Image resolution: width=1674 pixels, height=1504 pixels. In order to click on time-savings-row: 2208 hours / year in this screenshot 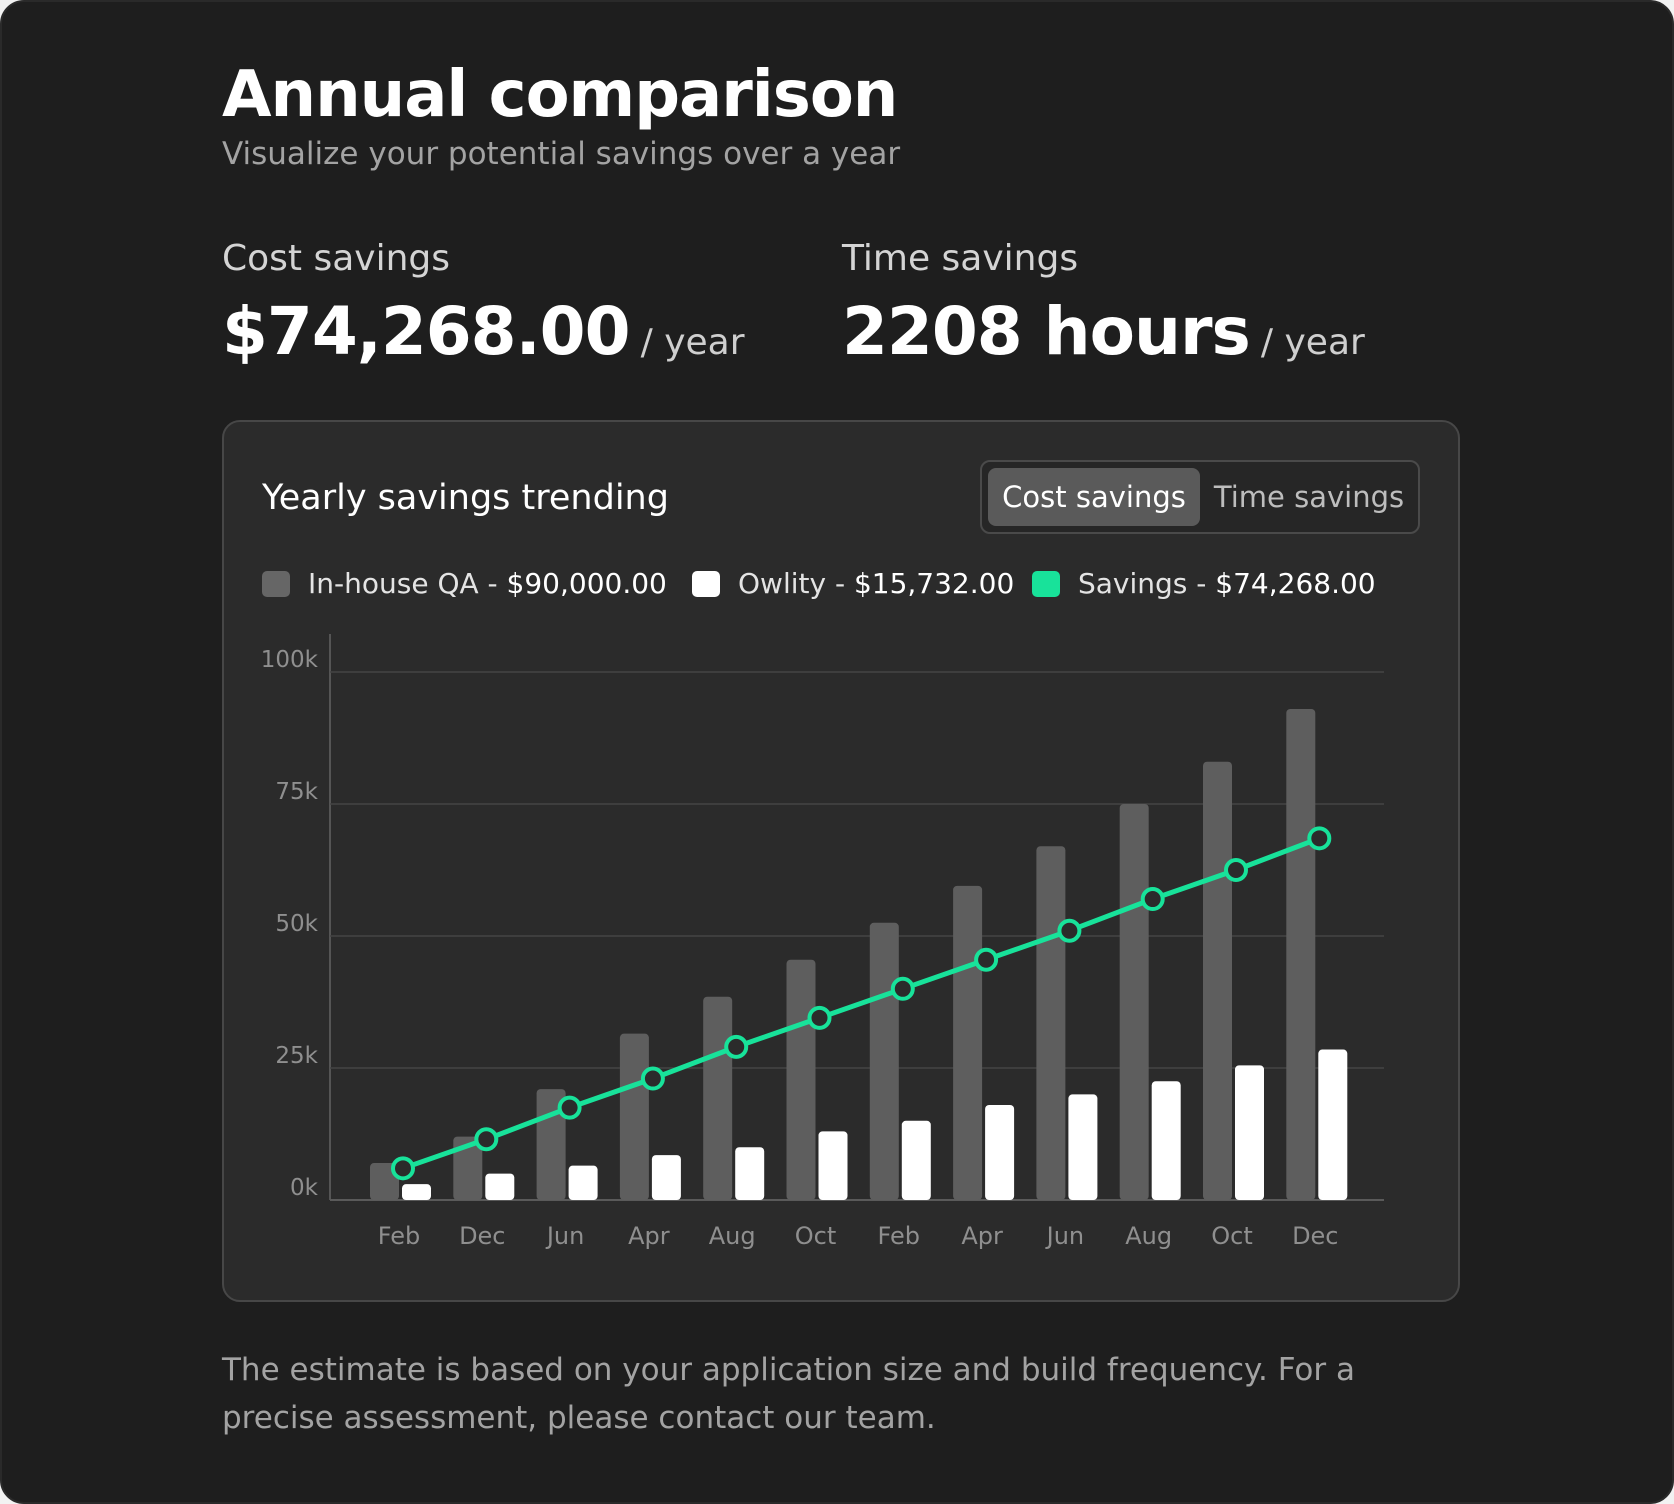, I will do `click(1103, 331)`.